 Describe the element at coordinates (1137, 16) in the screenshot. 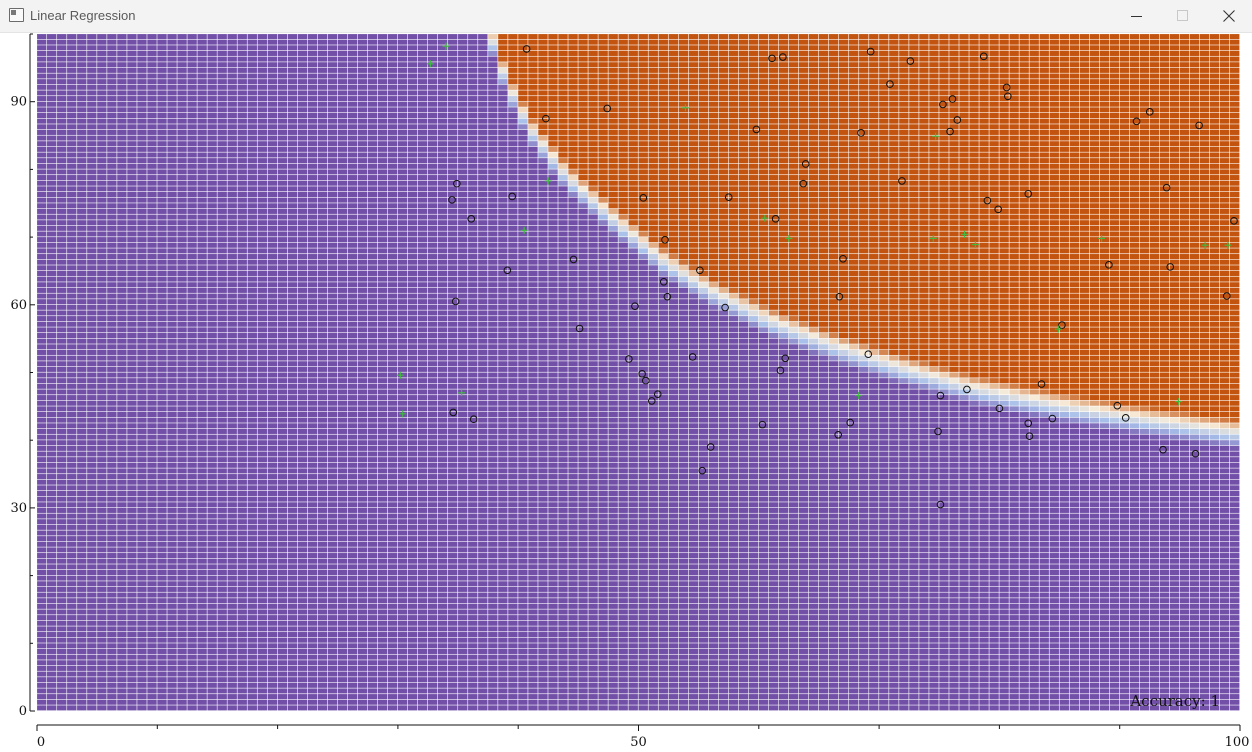

I see `minimize-button` at that location.